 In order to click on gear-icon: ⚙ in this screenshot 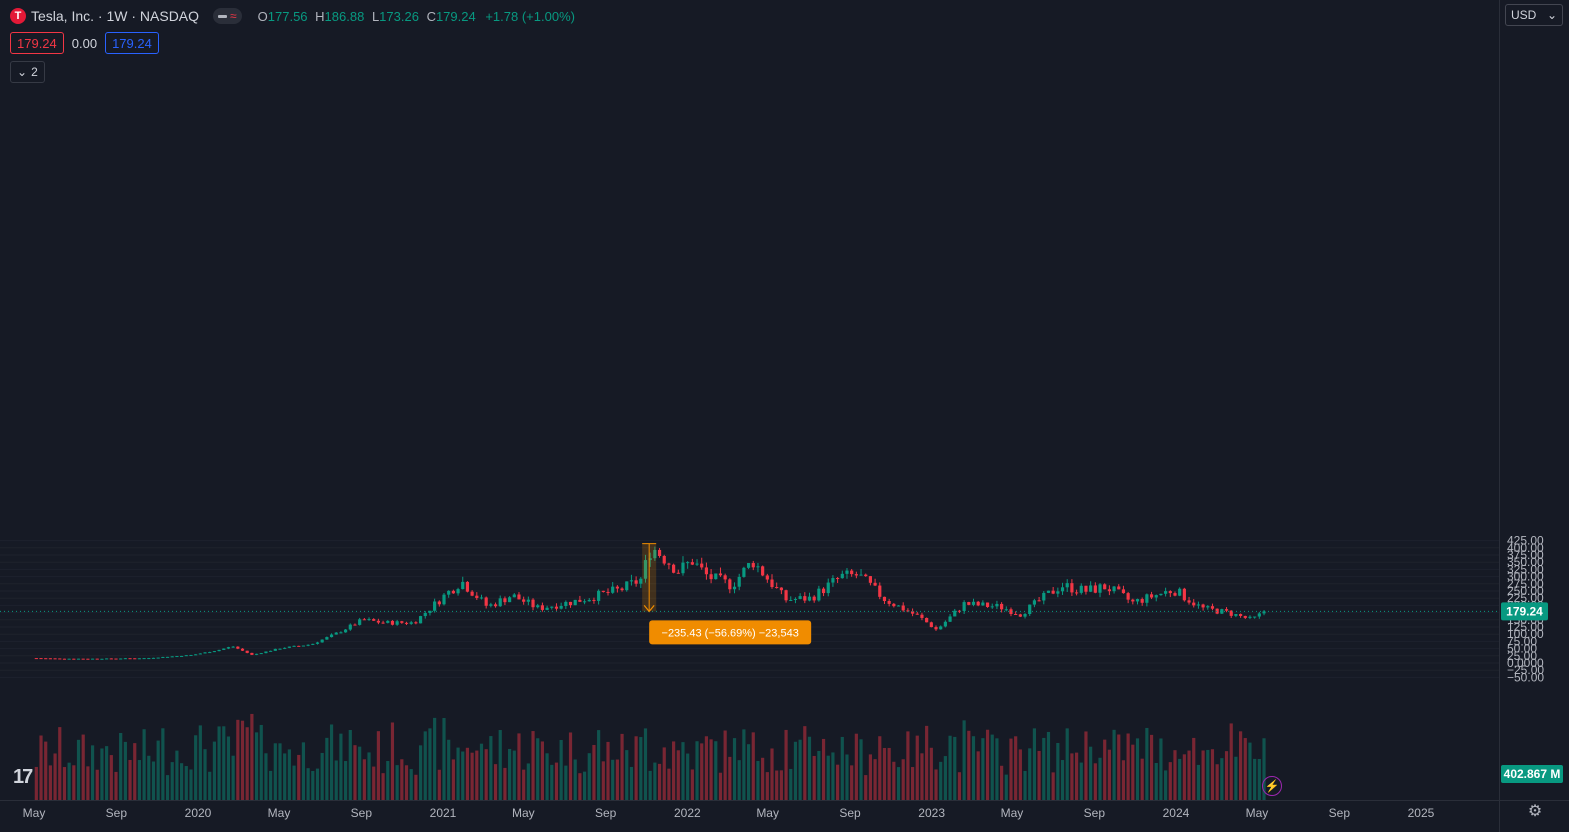, I will do `click(1535, 811)`.